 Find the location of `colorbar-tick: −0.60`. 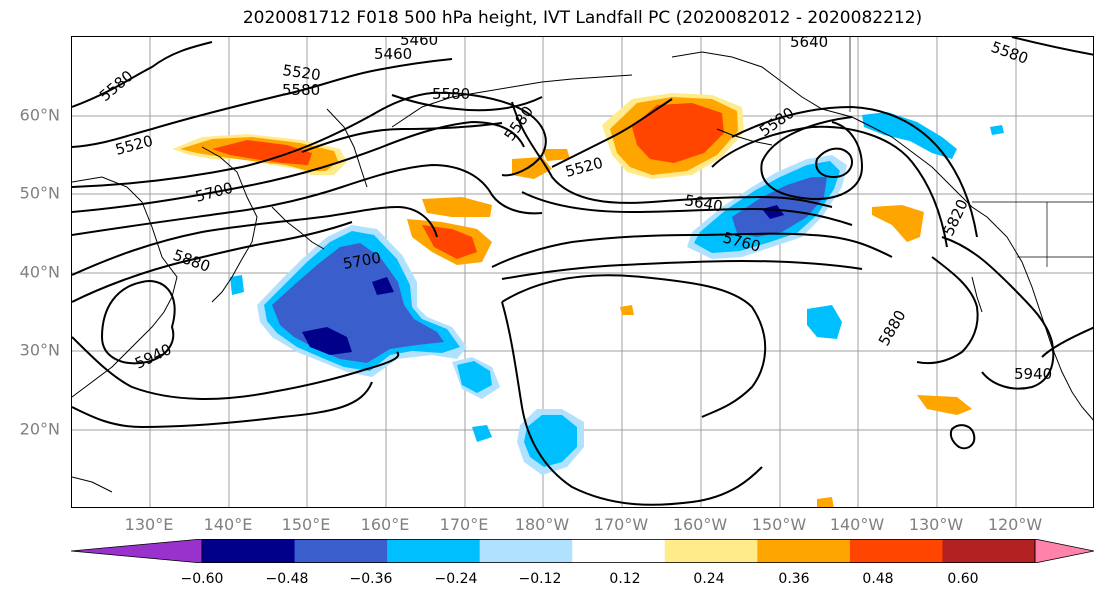

colorbar-tick: −0.60 is located at coordinates (202, 579).